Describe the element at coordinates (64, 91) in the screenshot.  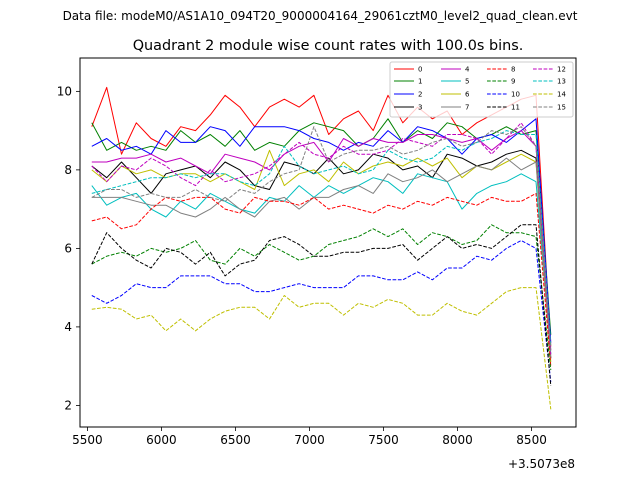
I see `y-tick-label: 10` at that location.